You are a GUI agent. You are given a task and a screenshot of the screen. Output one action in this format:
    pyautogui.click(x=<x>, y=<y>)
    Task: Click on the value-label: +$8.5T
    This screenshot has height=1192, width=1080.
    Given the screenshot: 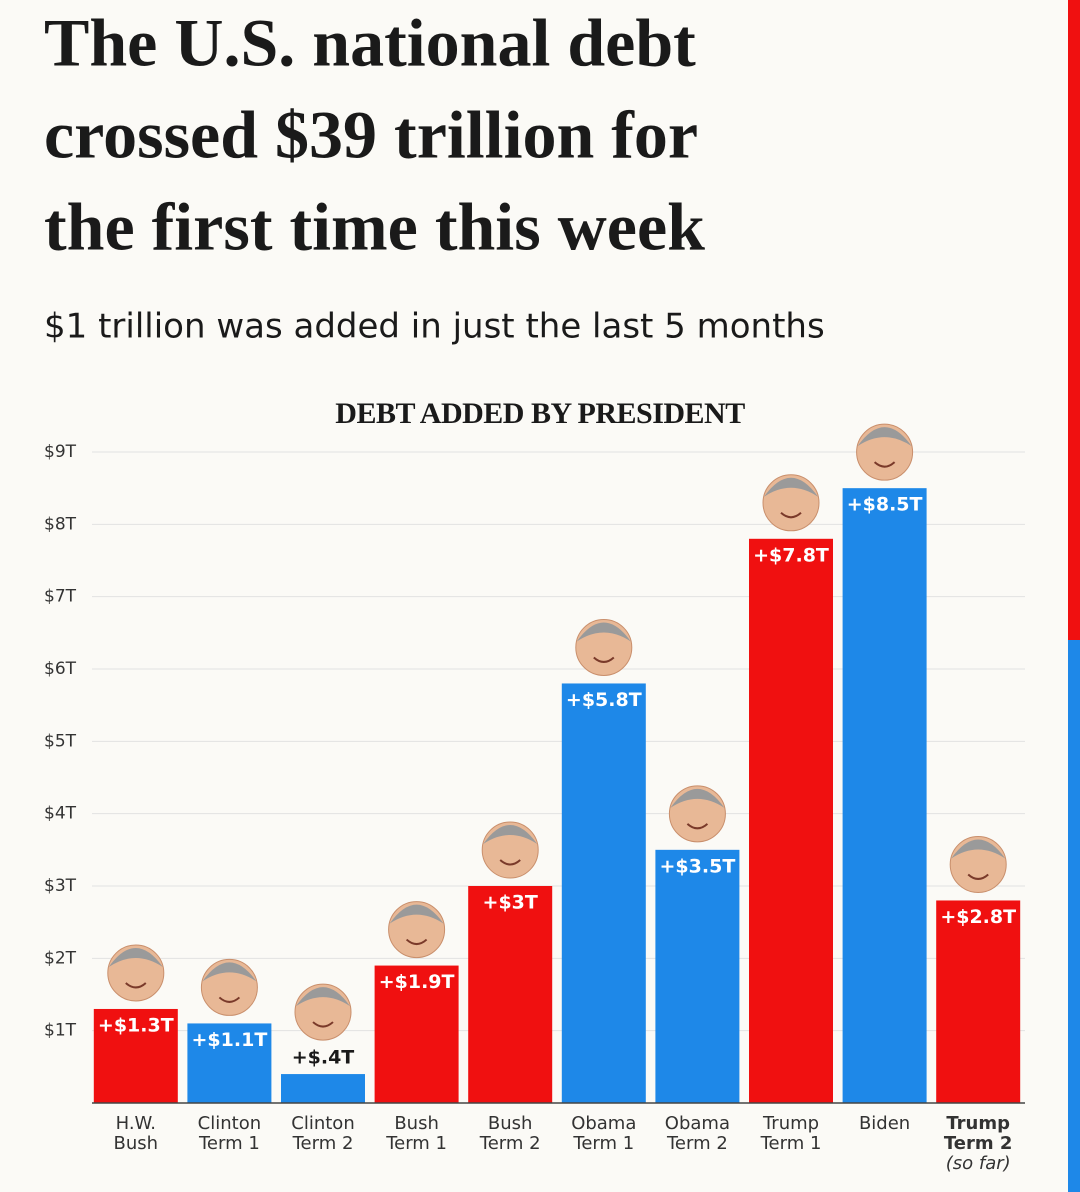 What is the action you would take?
    pyautogui.click(x=885, y=505)
    